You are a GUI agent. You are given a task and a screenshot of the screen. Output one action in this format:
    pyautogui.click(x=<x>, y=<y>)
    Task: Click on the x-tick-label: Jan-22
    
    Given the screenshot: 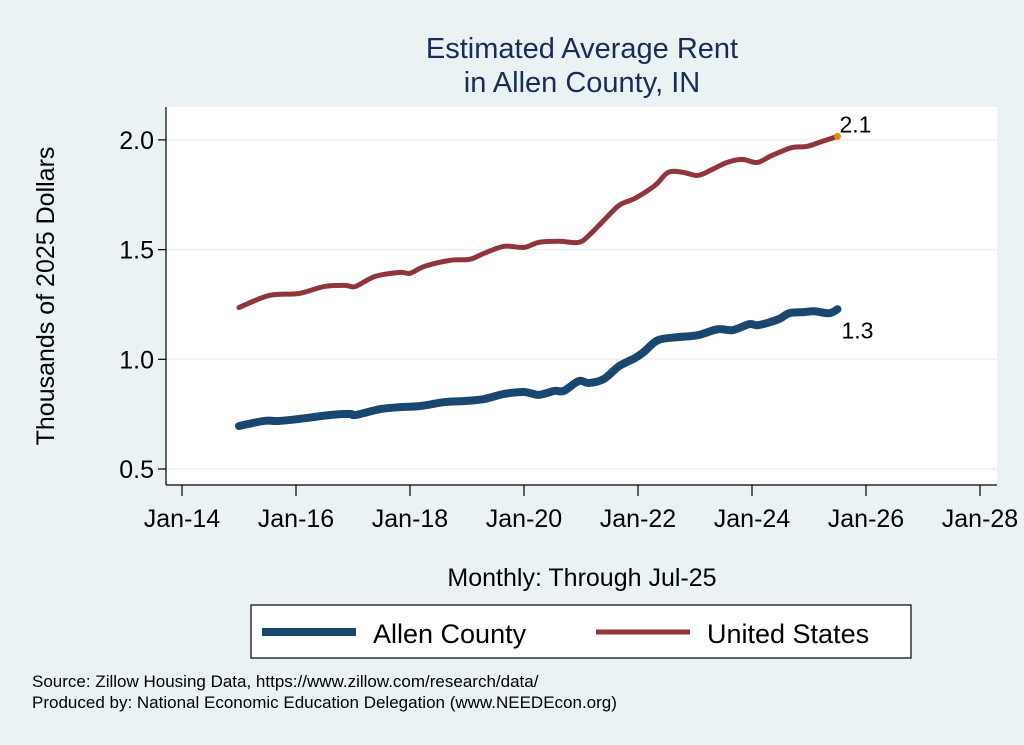 What is the action you would take?
    pyautogui.click(x=638, y=519)
    